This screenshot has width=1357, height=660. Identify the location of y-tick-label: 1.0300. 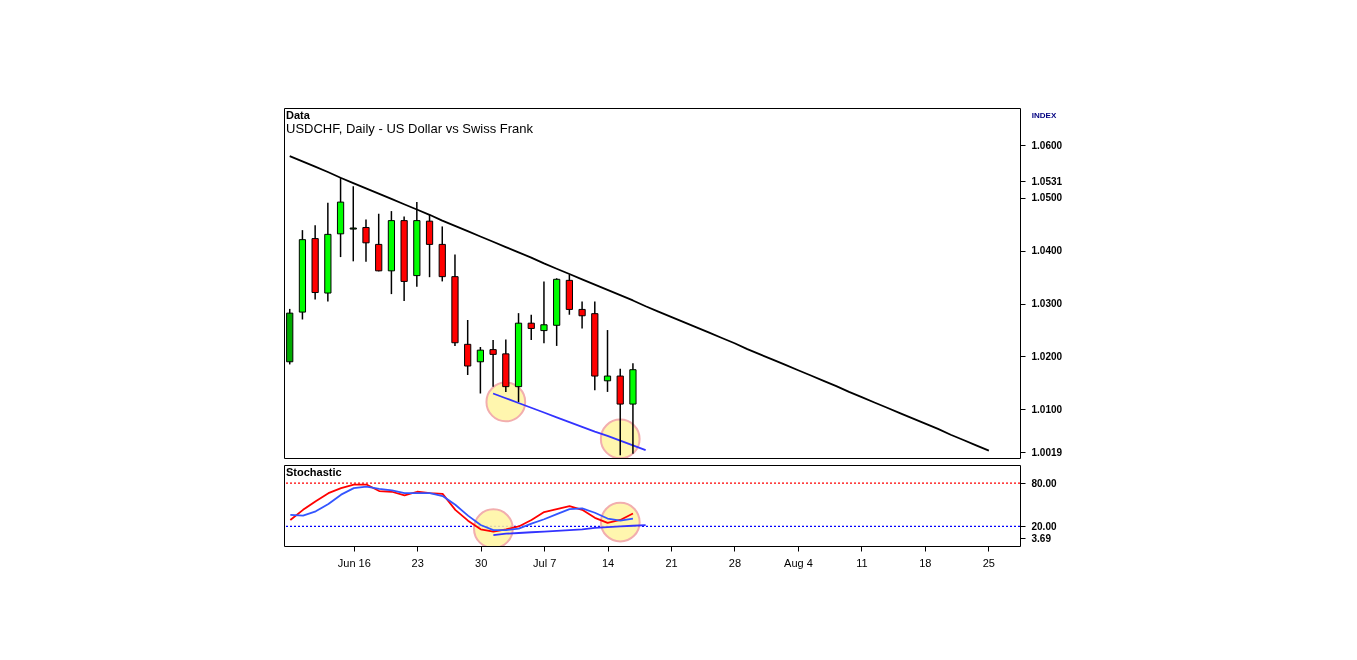
(1047, 304).